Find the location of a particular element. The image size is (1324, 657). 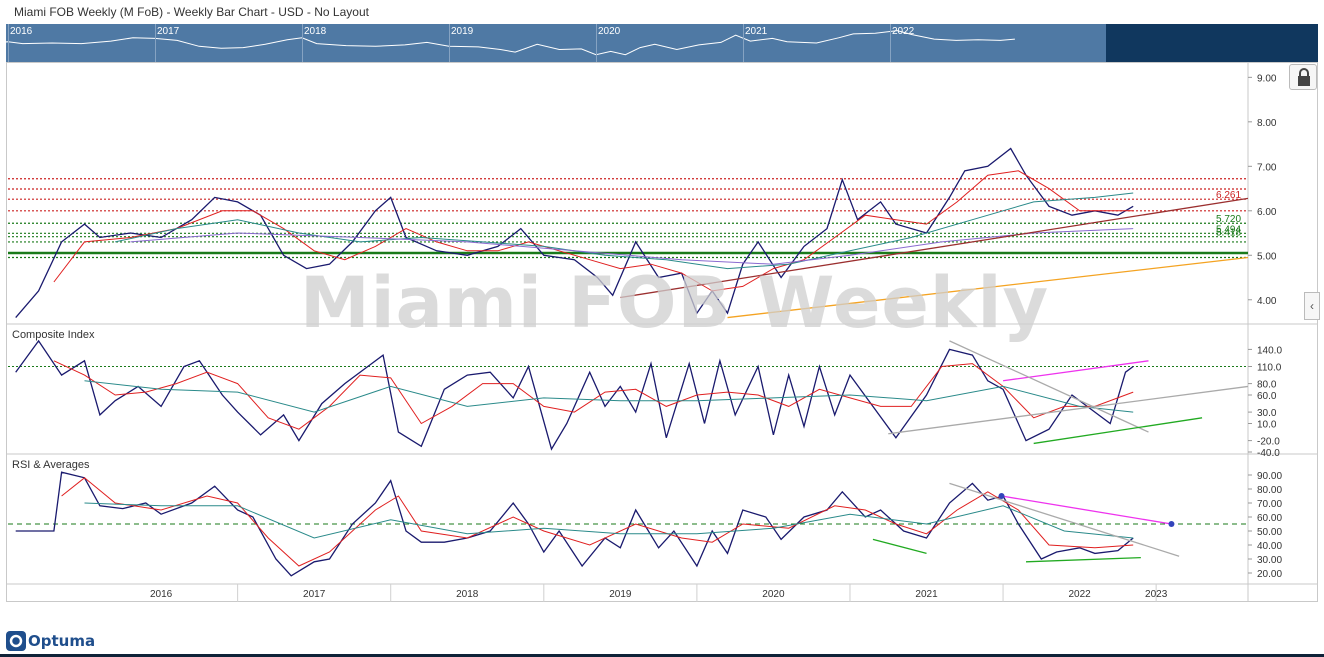

y-tick-label: 6.00 is located at coordinates (1267, 212).